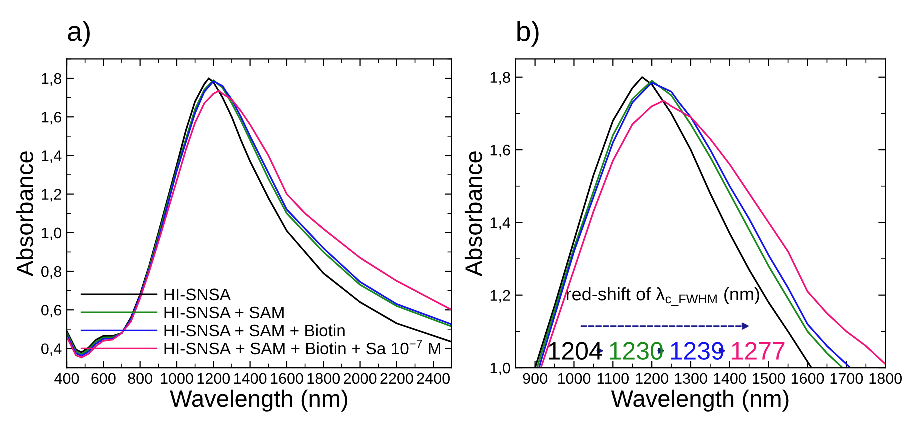 The image size is (913, 423). Describe the element at coordinates (52, 311) in the screenshot. I see `y-tick-label: 0,6` at that location.